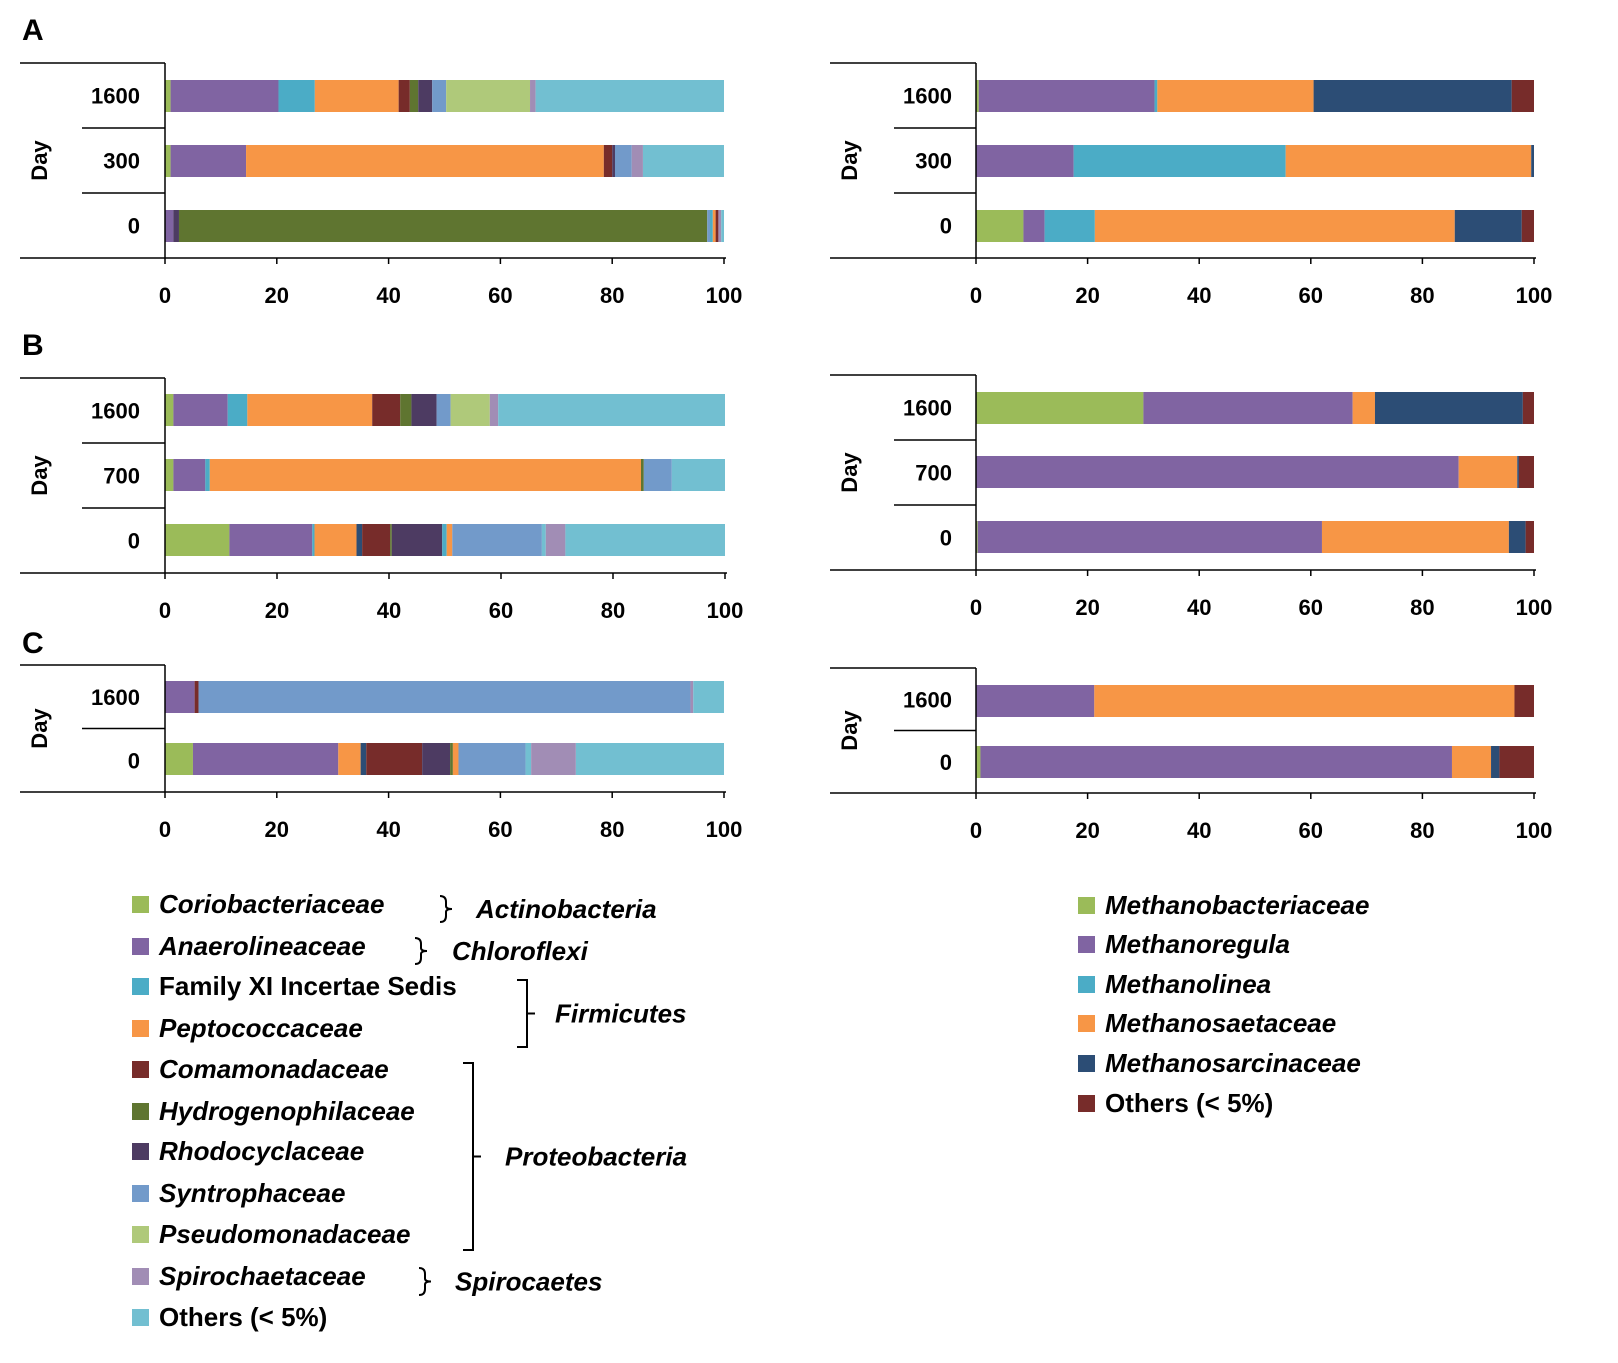 Image resolution: width=1618 pixels, height=1363 pixels. Describe the element at coordinates (1199, 830) in the screenshot. I see `x-tick-label: 40` at that location.